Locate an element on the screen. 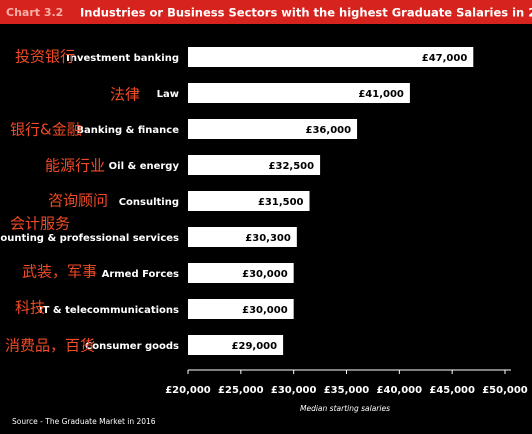 This screenshot has width=532, height=434. value-label: £47,000 is located at coordinates (445, 58).